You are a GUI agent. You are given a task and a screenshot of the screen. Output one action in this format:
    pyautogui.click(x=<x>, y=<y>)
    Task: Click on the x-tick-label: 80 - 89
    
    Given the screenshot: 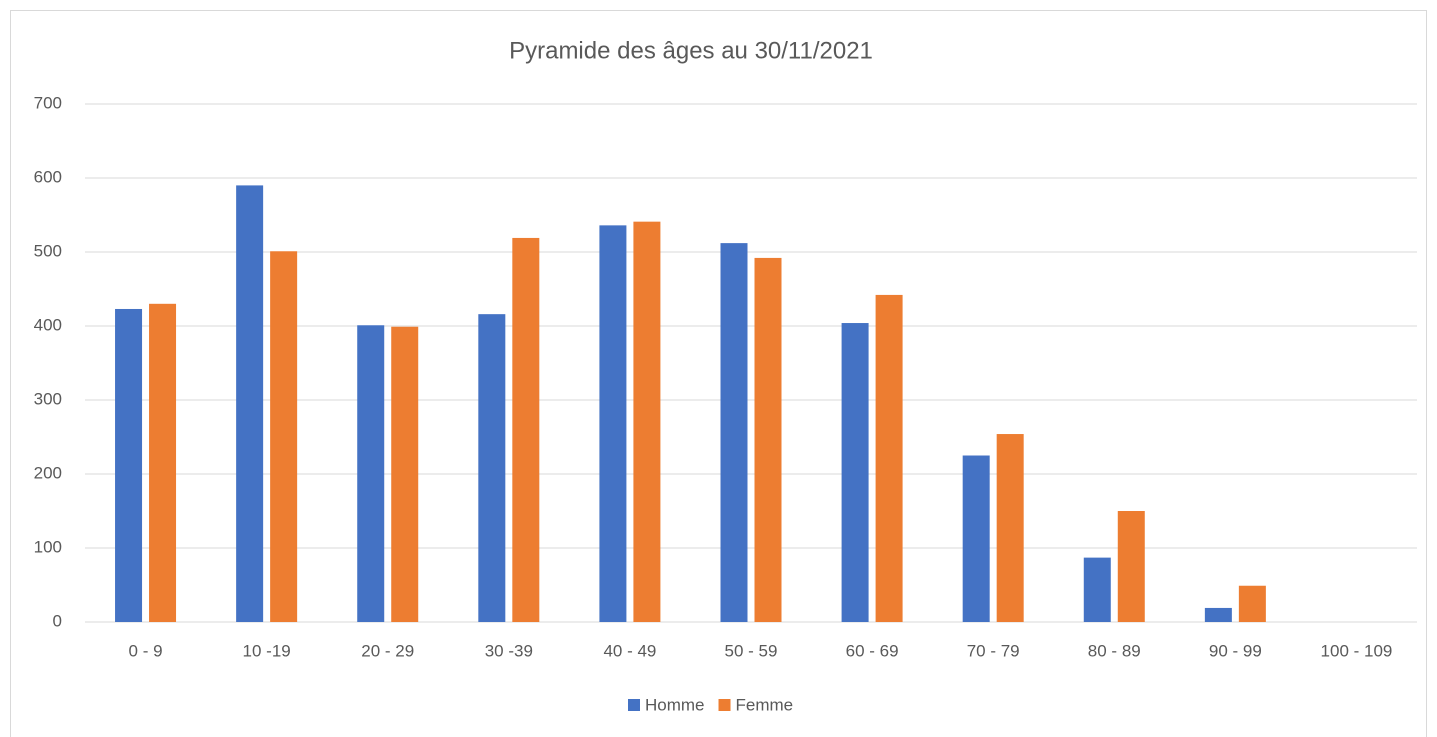 What is the action you would take?
    pyautogui.click(x=1114, y=650)
    